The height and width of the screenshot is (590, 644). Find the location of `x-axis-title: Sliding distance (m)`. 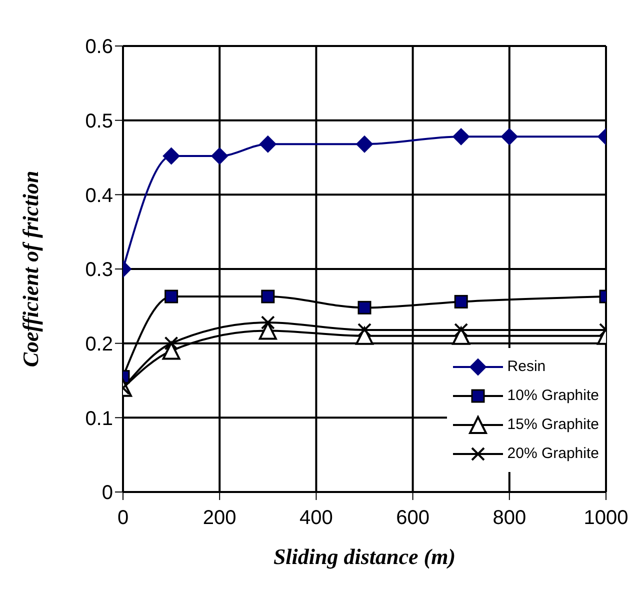

x-axis-title: Sliding distance (m) is located at coordinates (364, 556).